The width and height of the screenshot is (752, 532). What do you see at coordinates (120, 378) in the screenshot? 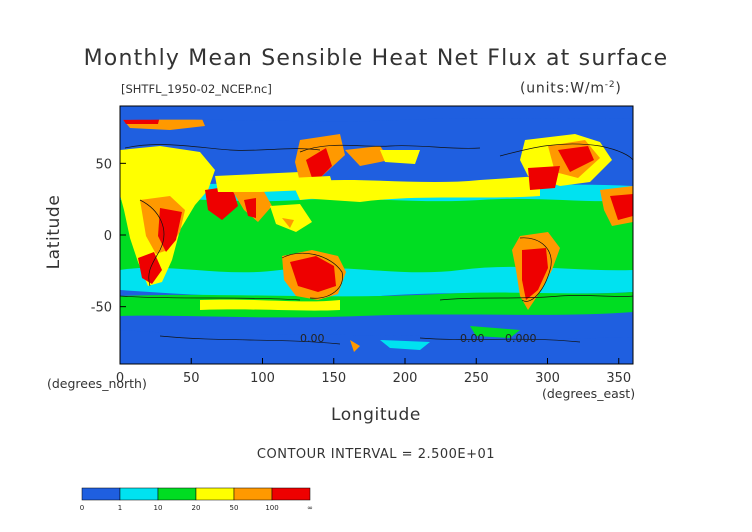
I see `x-tick-label: 0` at bounding box center [120, 378].